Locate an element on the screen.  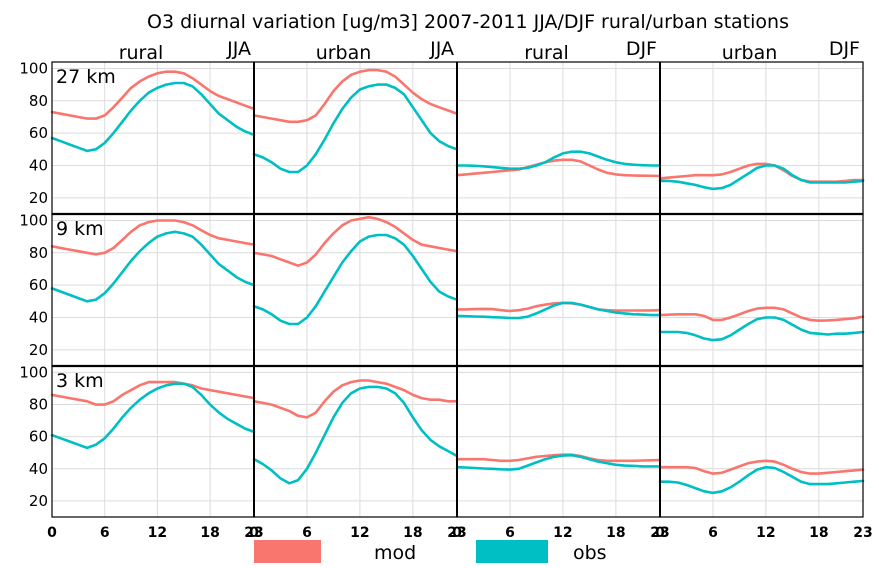
legend: mod obs is located at coordinates (430, 552).